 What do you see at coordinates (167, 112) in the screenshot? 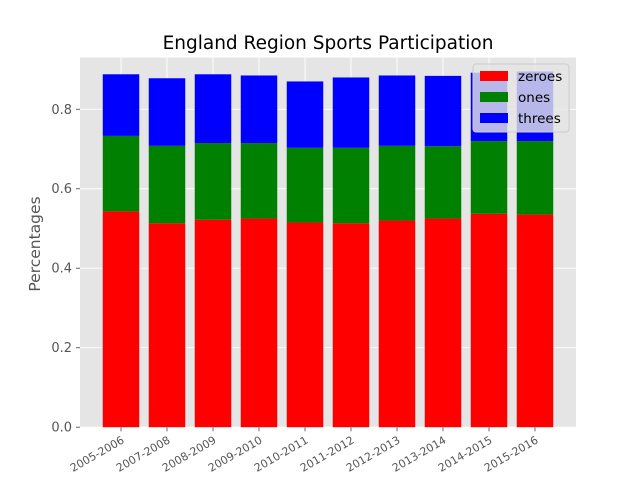
I see `bar-threes-2007-2008` at bounding box center [167, 112].